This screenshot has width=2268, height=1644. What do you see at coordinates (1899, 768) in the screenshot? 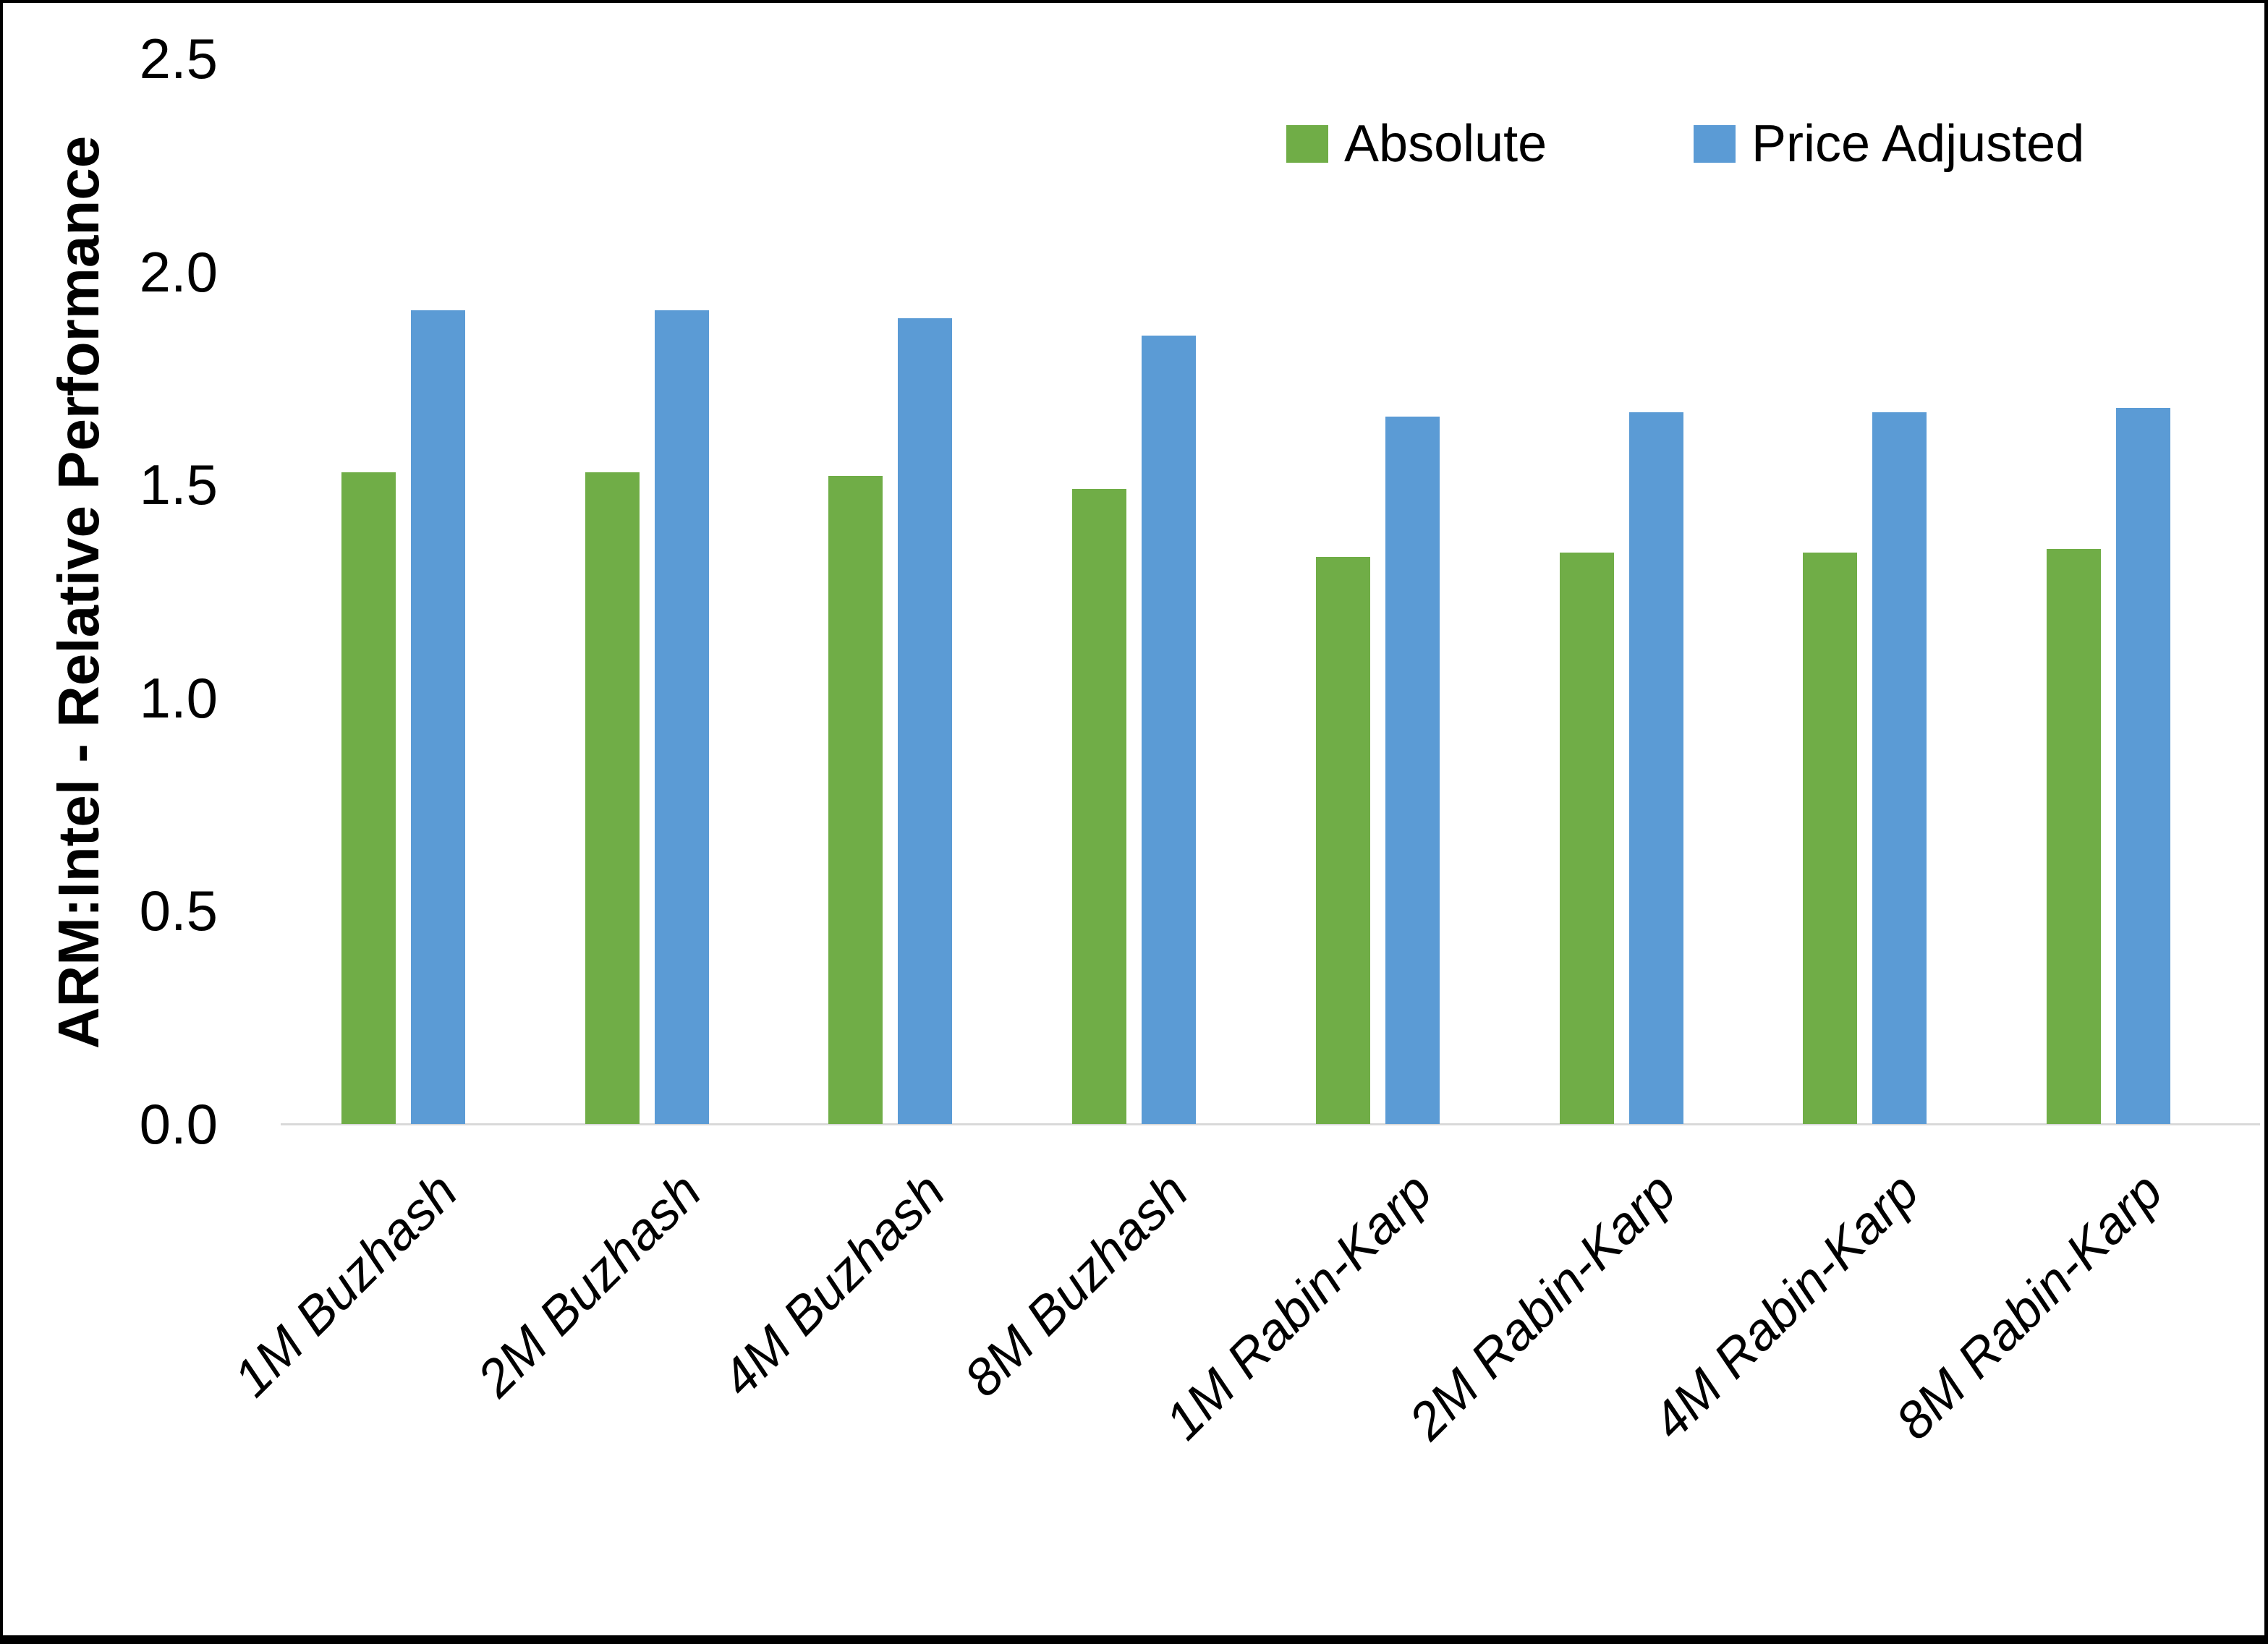
I see `bar-price-adjusted-4m-rabin-karp` at bounding box center [1899, 768].